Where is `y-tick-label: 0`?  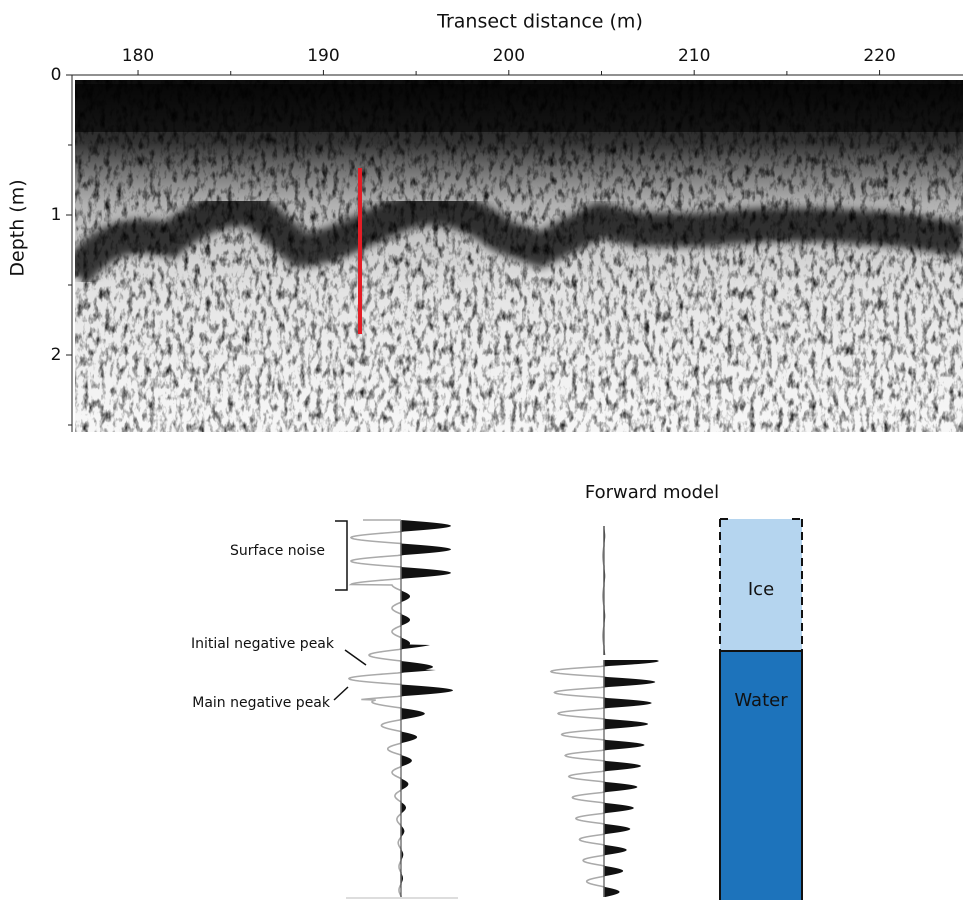
y-tick-label: 0 is located at coordinates (56, 75).